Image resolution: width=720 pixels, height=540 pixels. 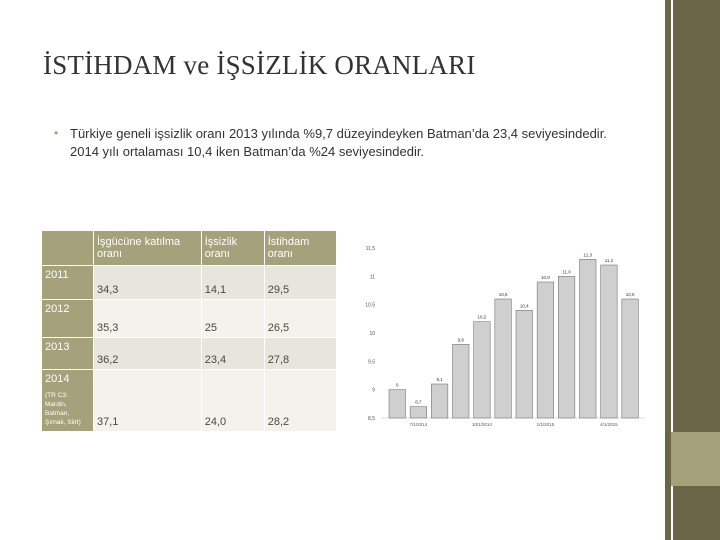 I want to click on table-header-corner, so click(x=67, y=248).